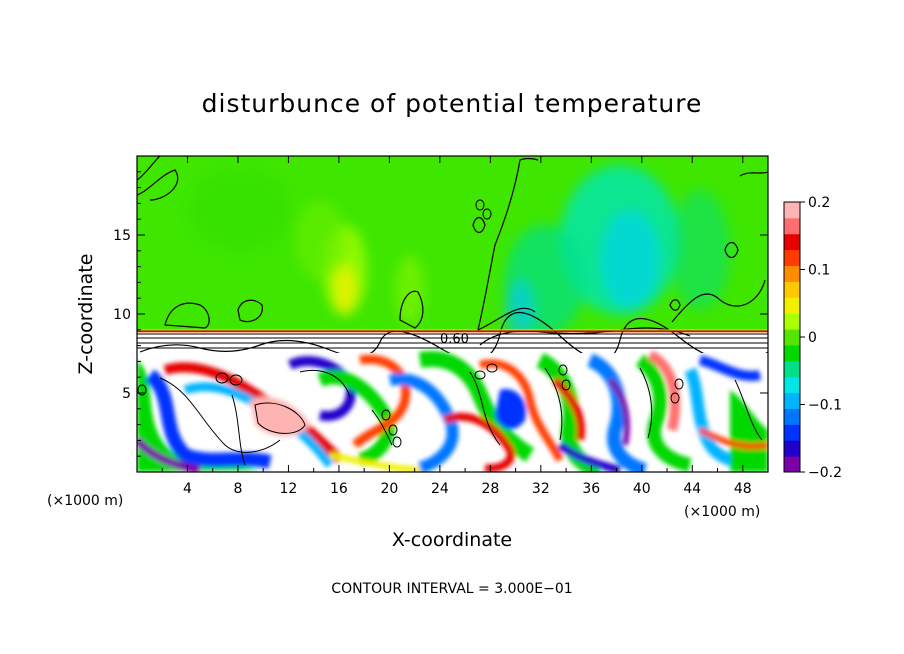 The height and width of the screenshot is (654, 904). Describe the element at coordinates (187, 489) in the screenshot. I see `x-tick-label: 4` at that location.